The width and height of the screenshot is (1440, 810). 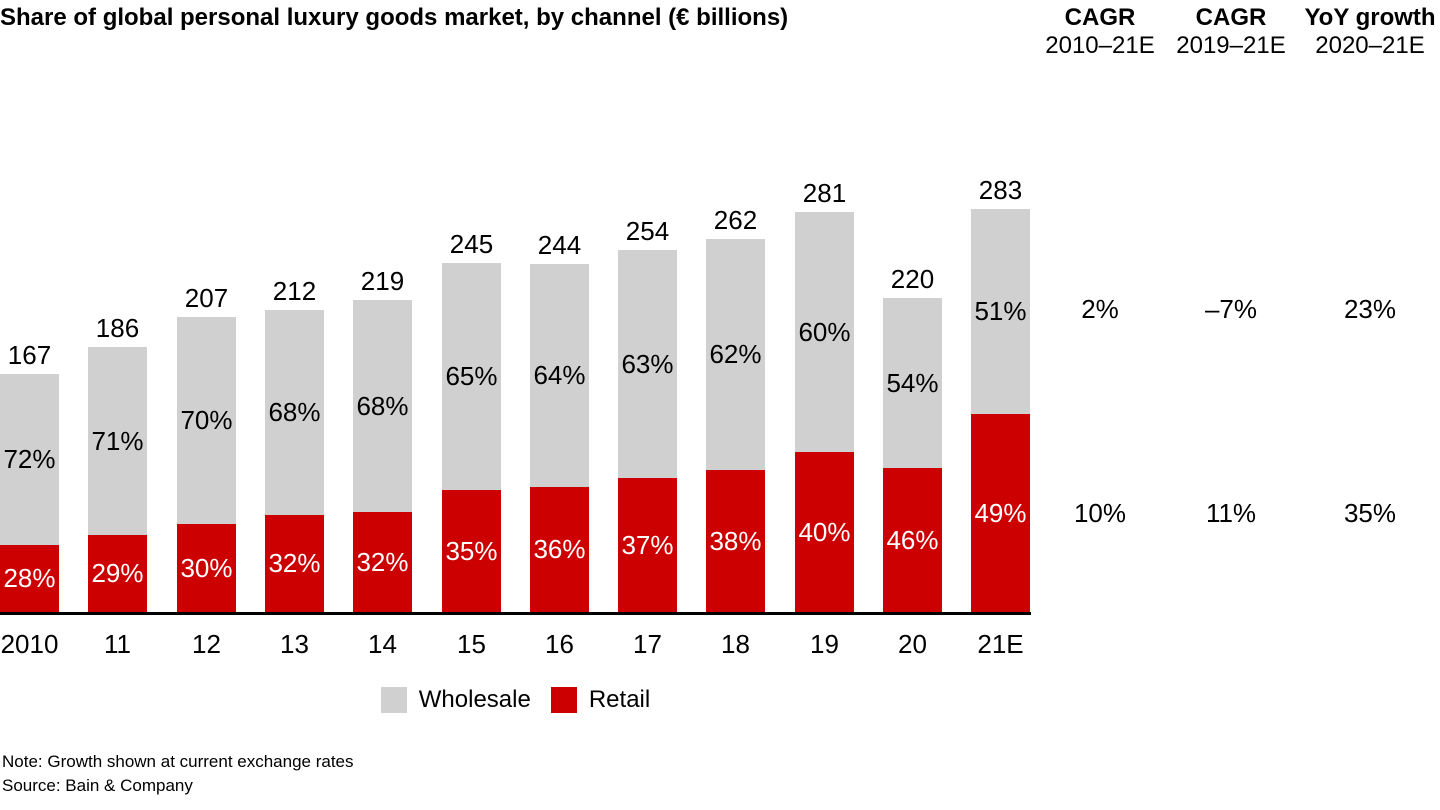 I want to click on legend-swatch-wholesale, so click(x=393, y=700).